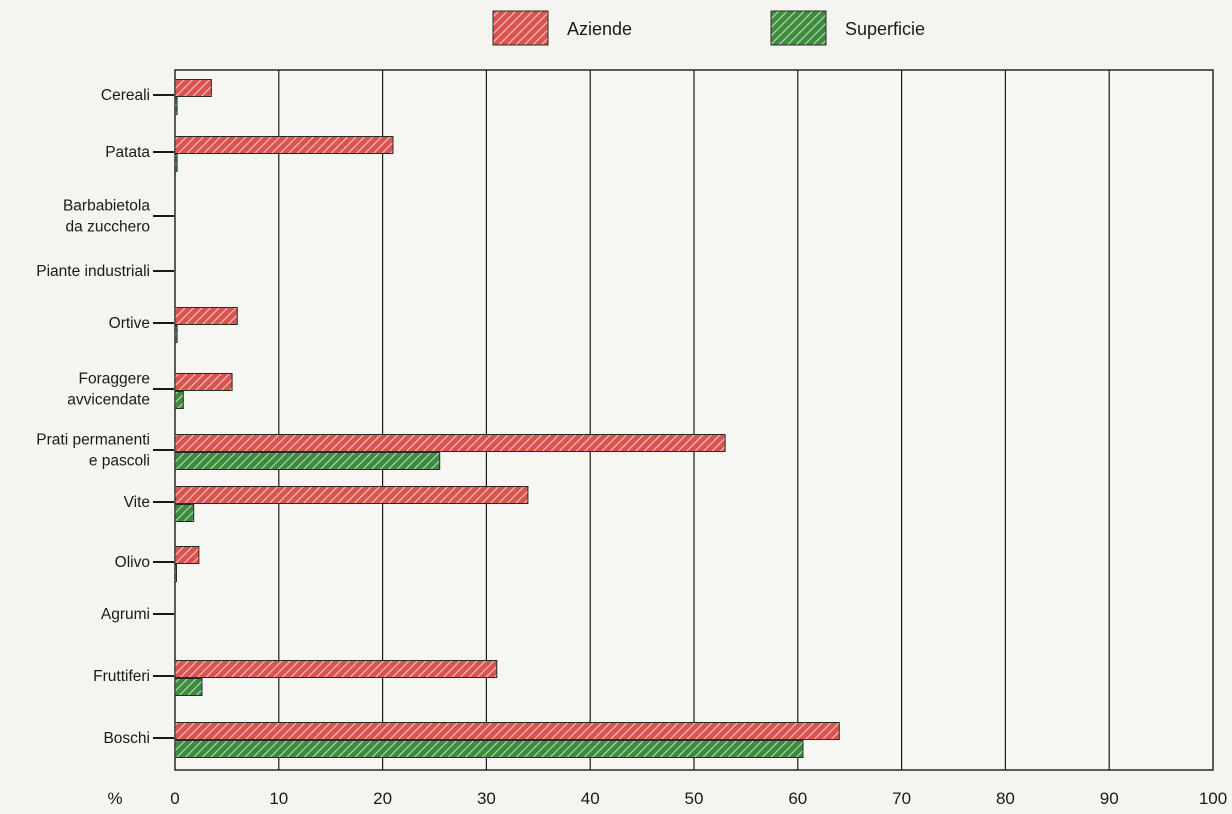 The width and height of the screenshot is (1232, 814). Describe the element at coordinates (121, 676) in the screenshot. I see `category-label: Fruttiferi` at that location.